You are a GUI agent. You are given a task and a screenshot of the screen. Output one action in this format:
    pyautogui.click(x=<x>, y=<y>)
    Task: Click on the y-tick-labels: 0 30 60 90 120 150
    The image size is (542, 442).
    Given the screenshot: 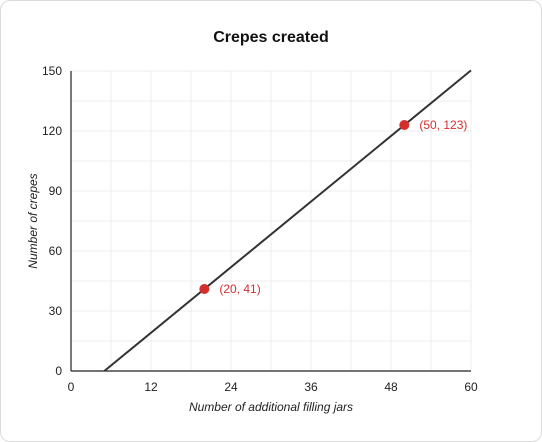 What is the action you would take?
    pyautogui.click(x=52, y=221)
    